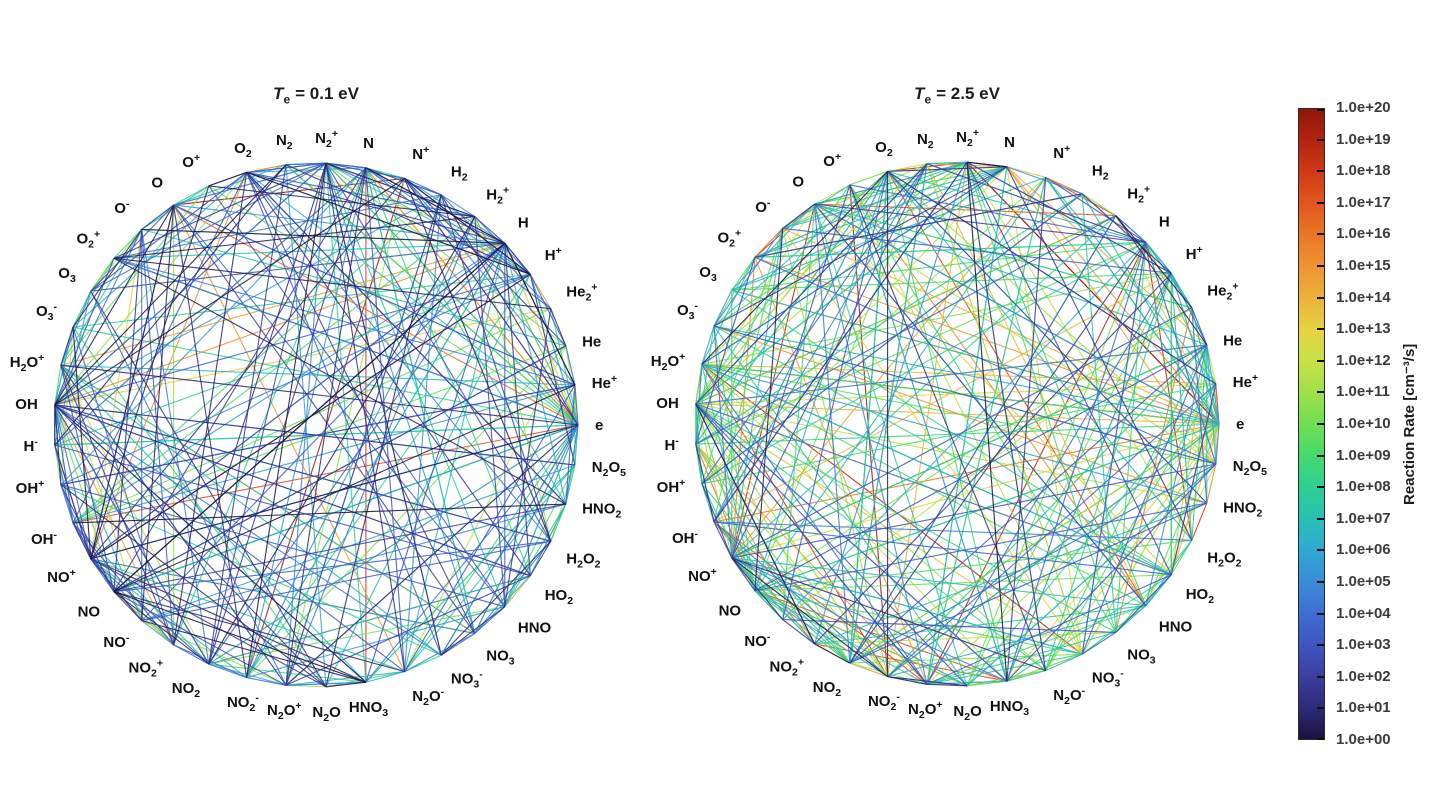 The image size is (1440, 810). What do you see at coordinates (583, 561) in the screenshot?
I see `species-label: H2O2` at bounding box center [583, 561].